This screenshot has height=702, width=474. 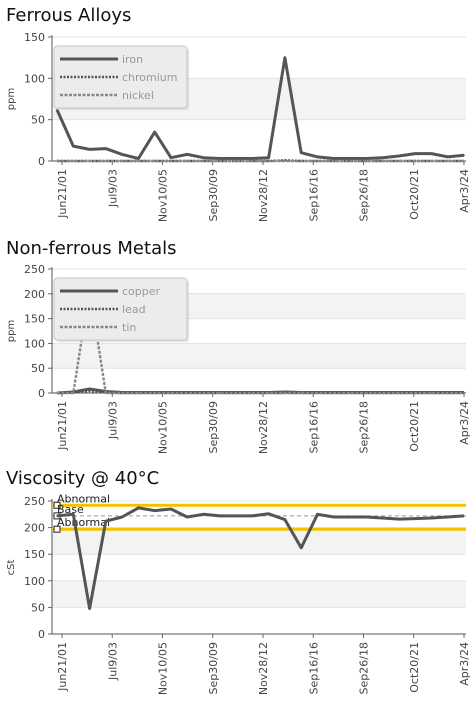 I want to click on series-line-tin, so click(x=260, y=341).